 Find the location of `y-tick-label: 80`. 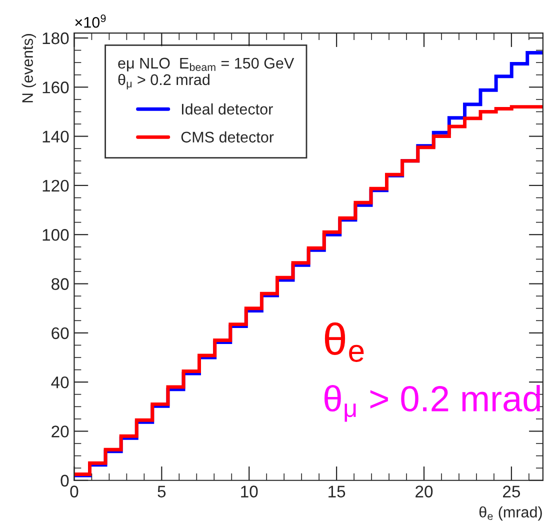

y-tick-label: 80 is located at coordinates (60, 284).